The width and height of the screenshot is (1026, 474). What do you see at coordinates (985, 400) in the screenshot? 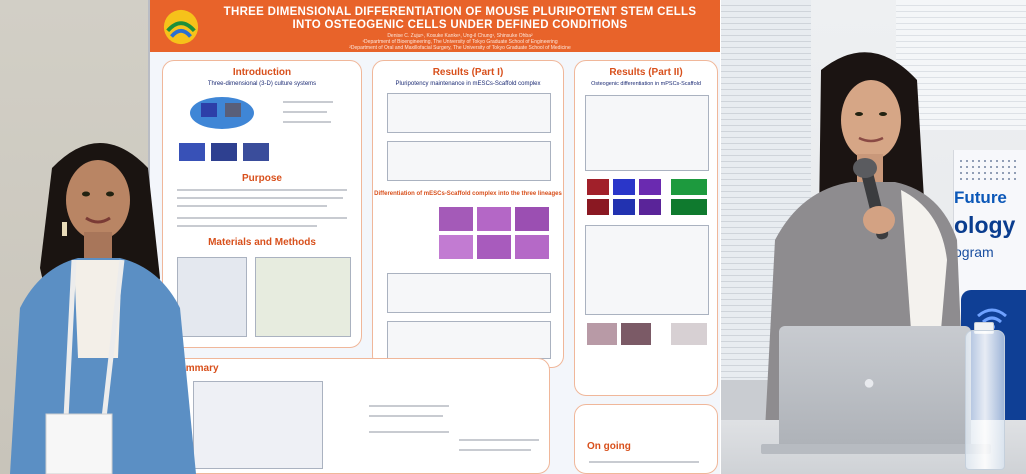
I see `water-bottle` at bounding box center [985, 400].